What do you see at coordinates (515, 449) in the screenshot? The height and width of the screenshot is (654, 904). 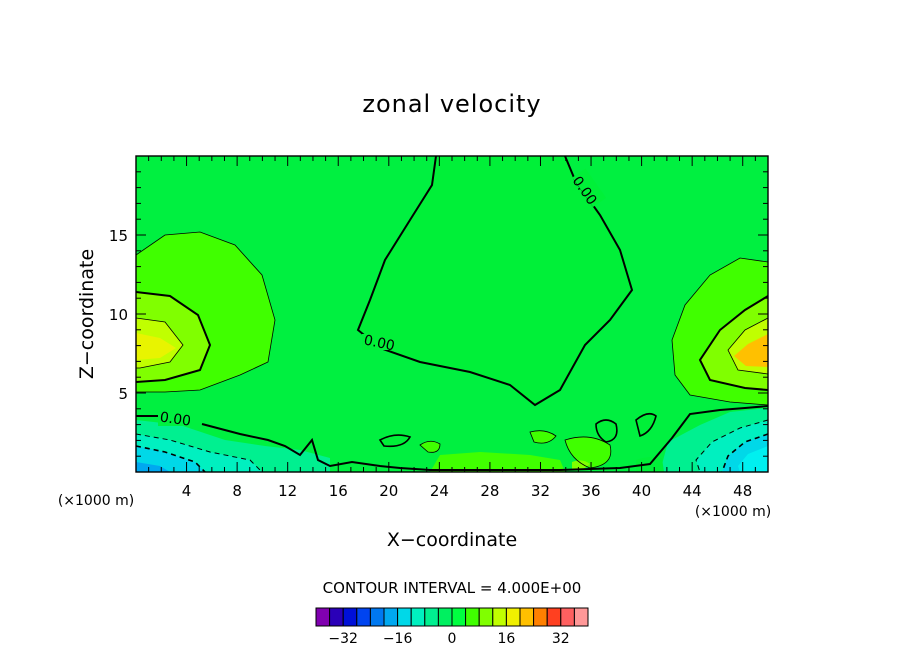 I see `blob-thin-contours` at bounding box center [515, 449].